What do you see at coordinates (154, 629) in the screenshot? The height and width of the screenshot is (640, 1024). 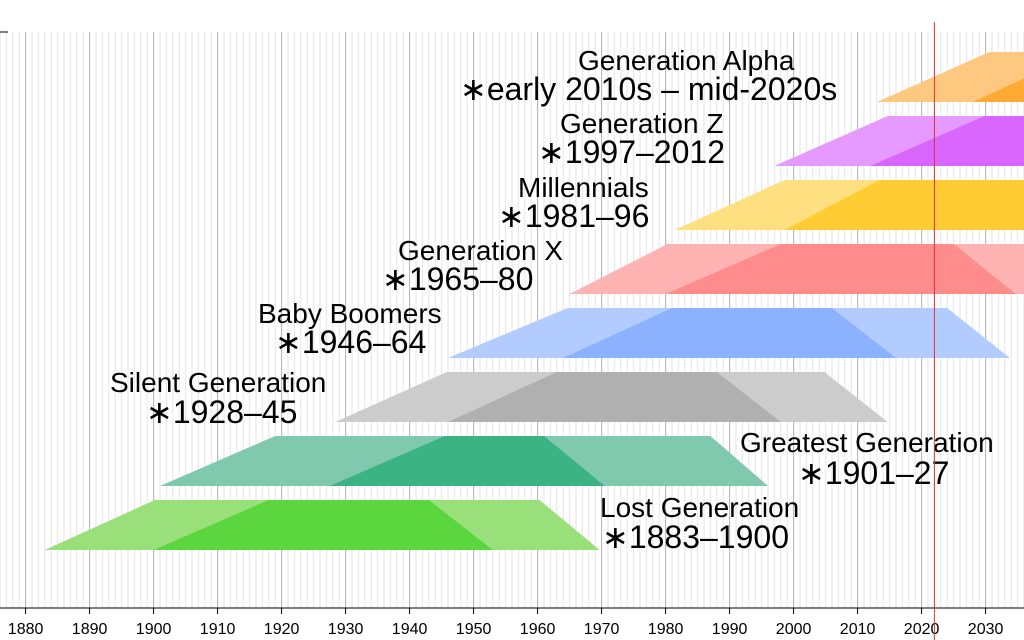 I see `x-tick-label: 1900` at bounding box center [154, 629].